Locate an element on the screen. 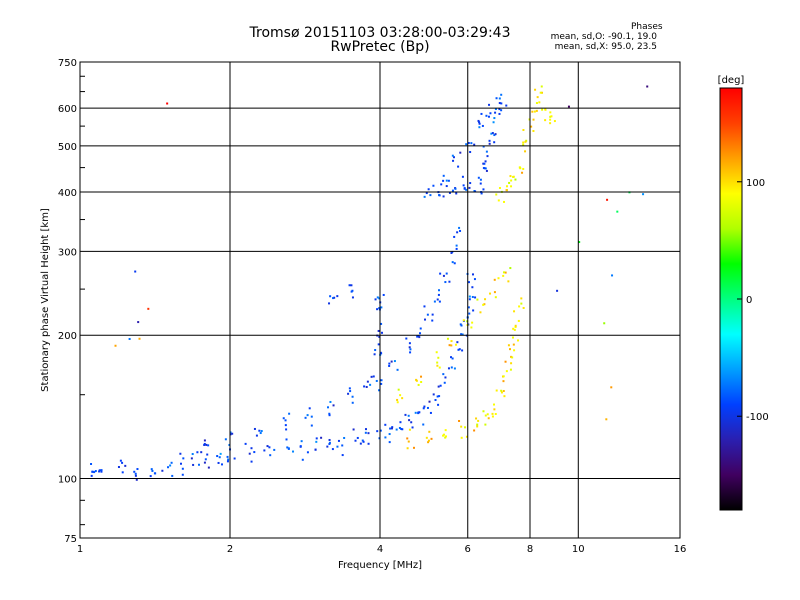 This screenshot has height=600, width=800. x-tick-label: 2 is located at coordinates (230, 549).